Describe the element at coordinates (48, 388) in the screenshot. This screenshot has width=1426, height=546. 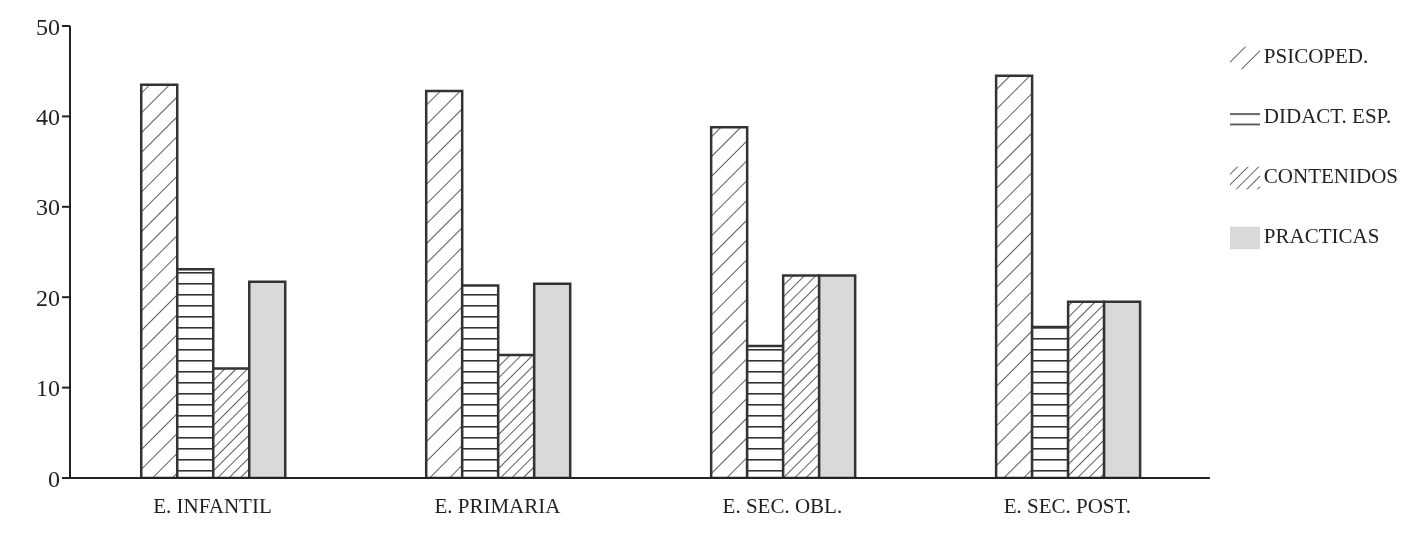
I see `y-tick-label: 10` at that location.